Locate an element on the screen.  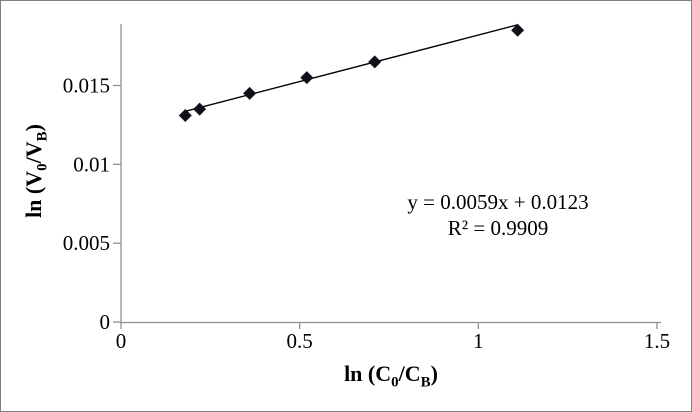
data-points is located at coordinates (351, 72).